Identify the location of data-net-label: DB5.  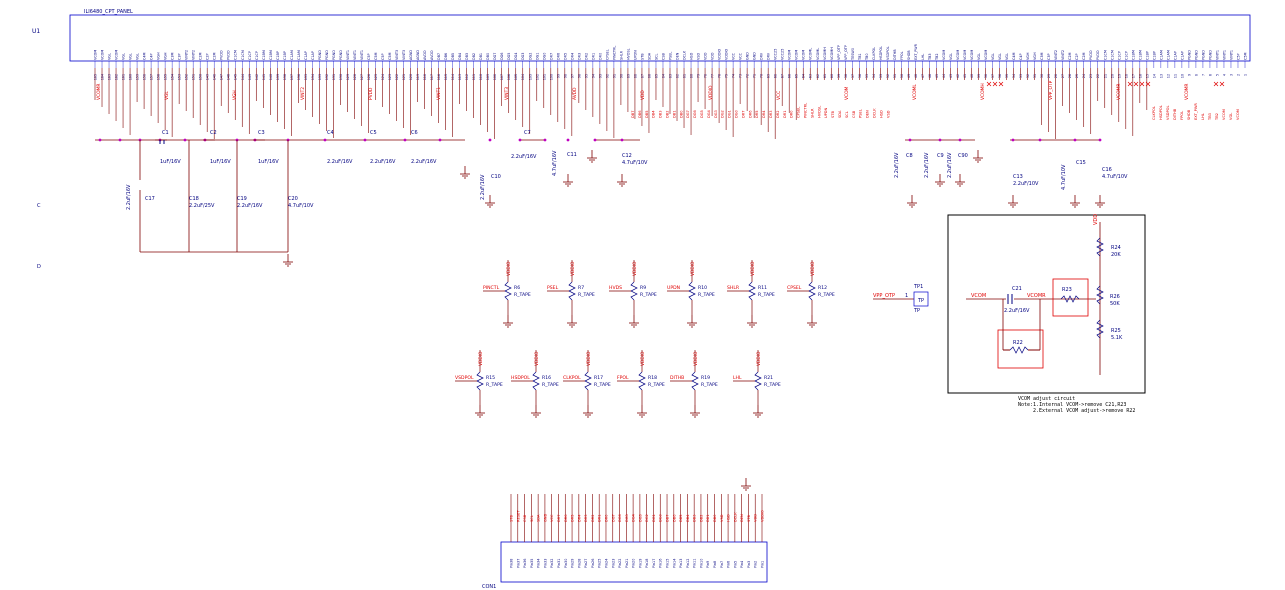
(647, 114).